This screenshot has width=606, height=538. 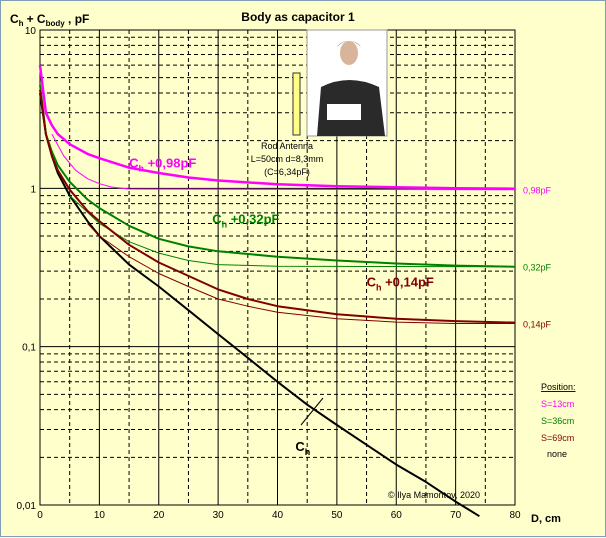 I want to click on x-tick-label: 30, so click(x=219, y=515).